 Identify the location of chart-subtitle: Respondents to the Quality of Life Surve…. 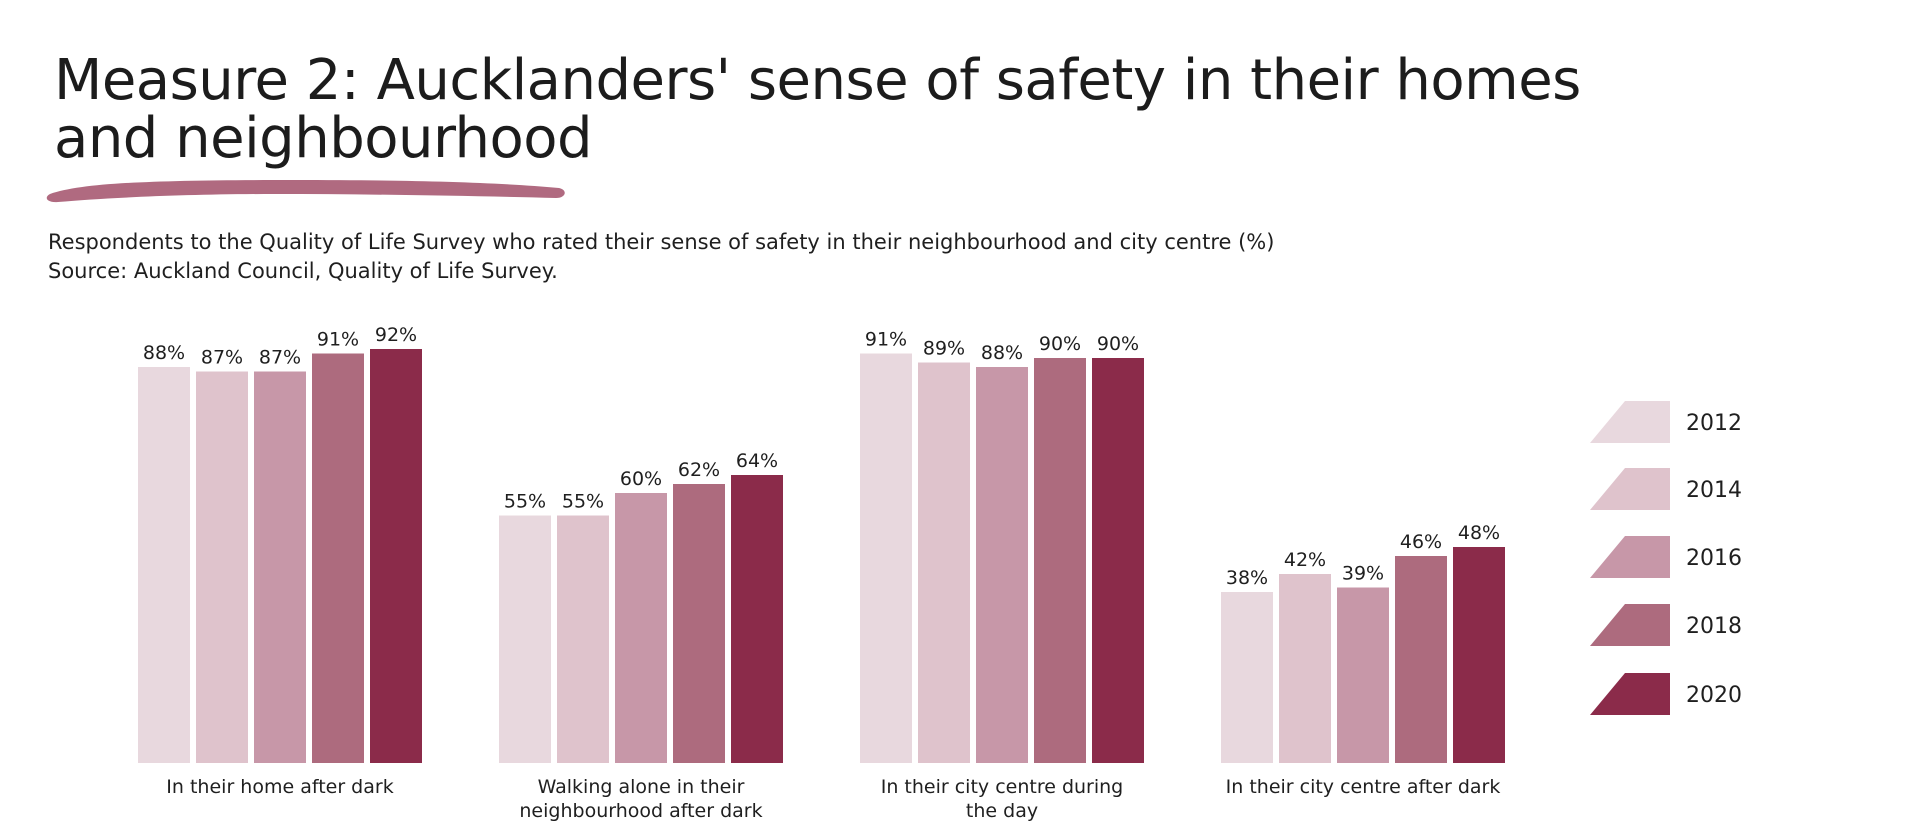
(661, 257).